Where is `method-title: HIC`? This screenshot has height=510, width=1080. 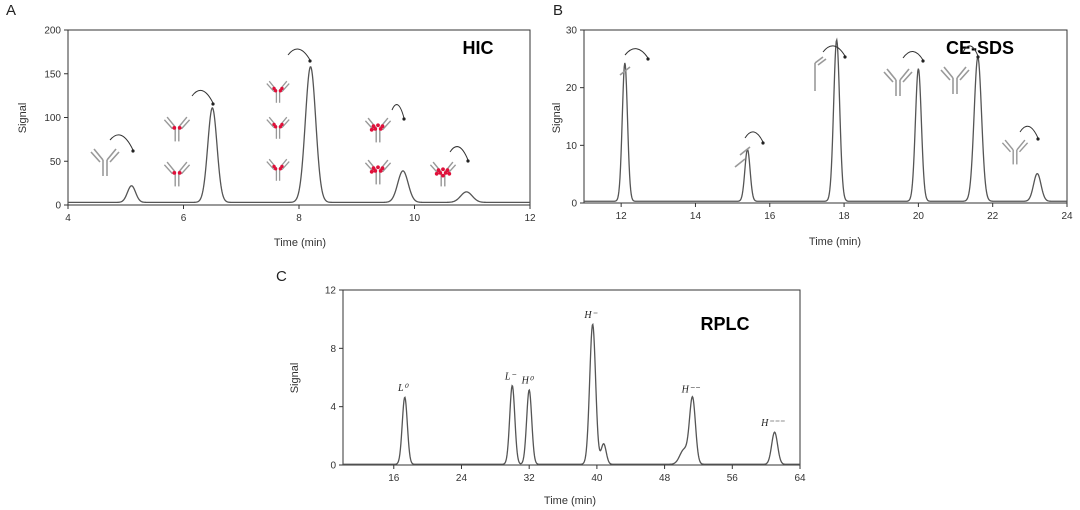 method-title: HIC is located at coordinates (478, 48).